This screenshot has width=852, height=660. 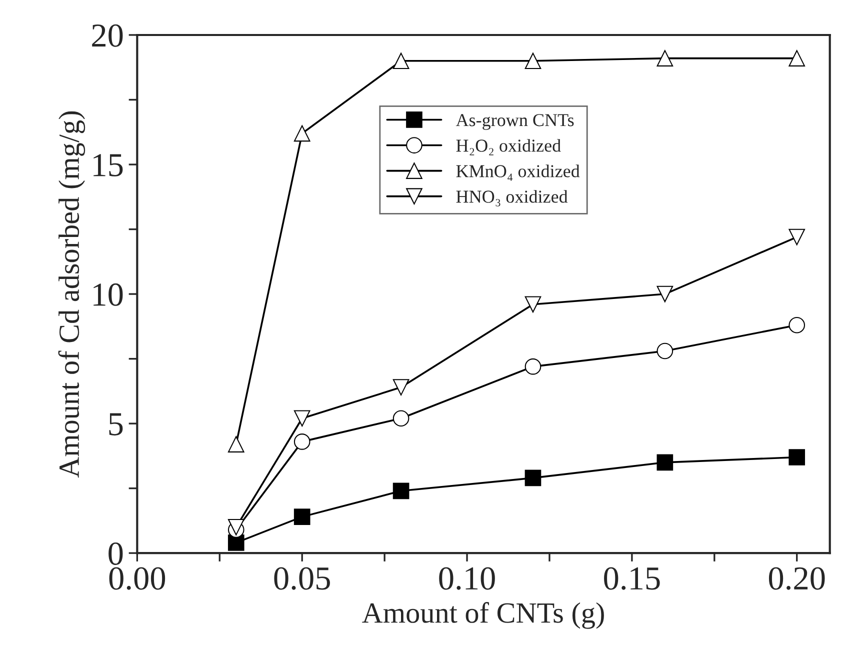 I want to click on legend-label: HNO₃ oxidized, so click(x=512, y=198).